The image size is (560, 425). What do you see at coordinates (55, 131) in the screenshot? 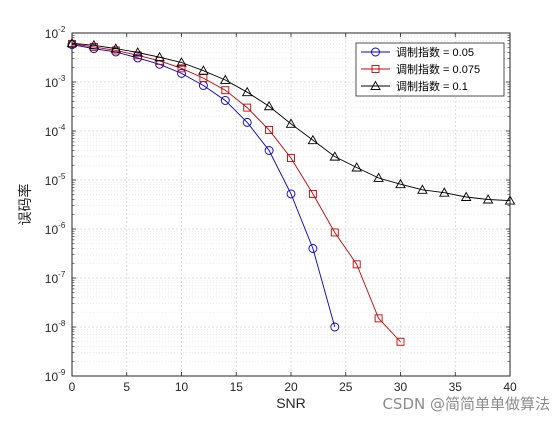
I see `y-tick-label: 10⁻⁴` at bounding box center [55, 131].